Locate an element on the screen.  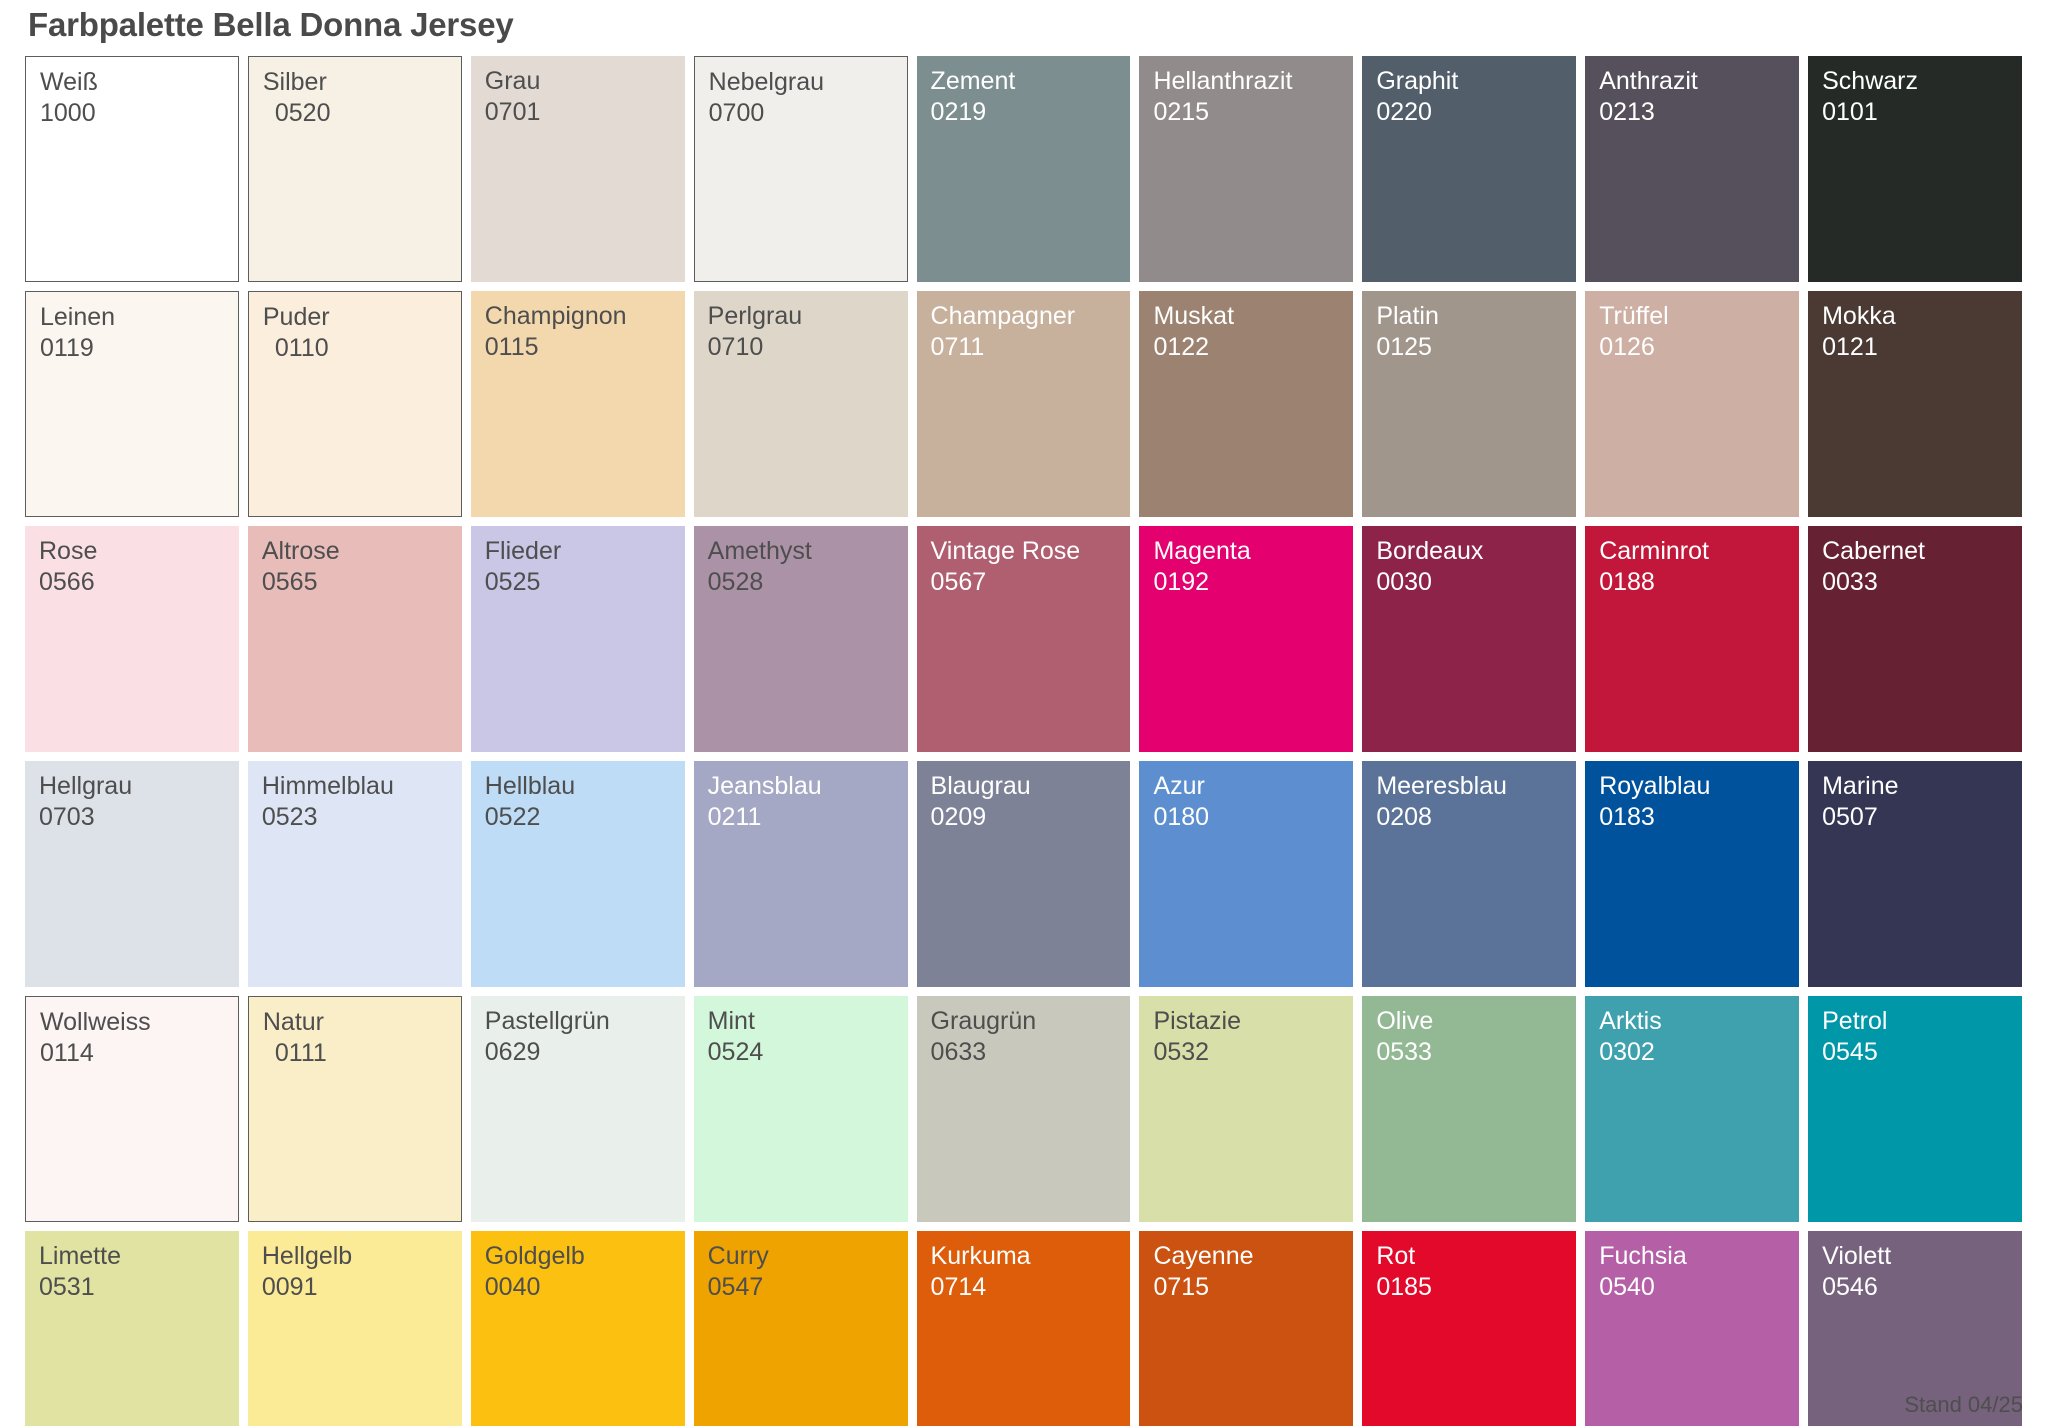
color-swatch: Cabernet 0033 is located at coordinates (1915, 639).